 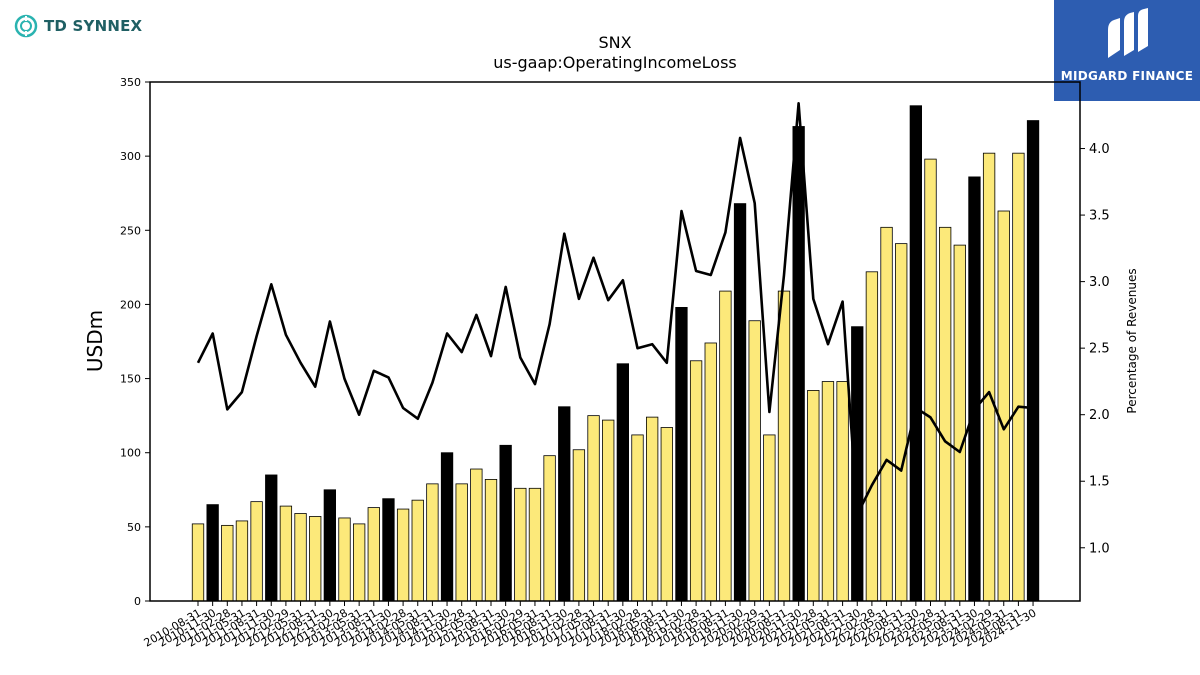 I want to click on y-tick-label: 250, so click(x=130, y=230).